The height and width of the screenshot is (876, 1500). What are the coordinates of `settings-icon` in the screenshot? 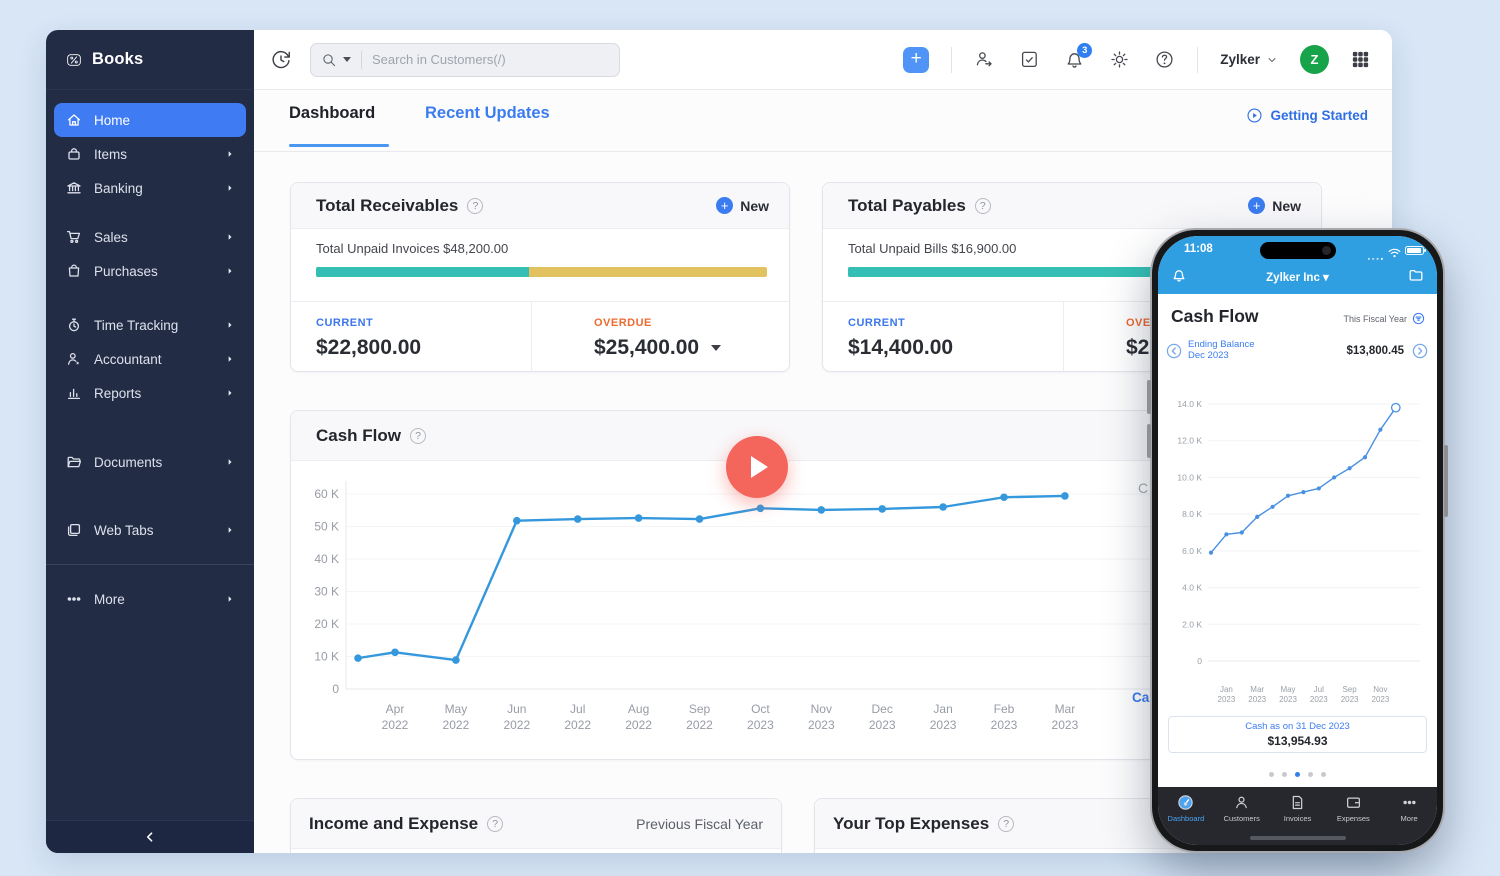 It's located at (1119, 59).